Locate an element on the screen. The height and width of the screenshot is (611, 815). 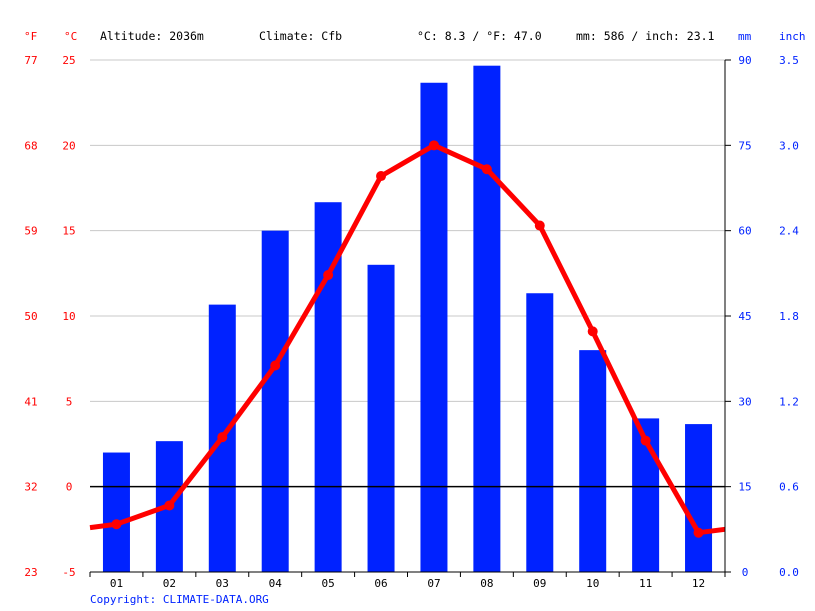
inch-tick-label: 3.5 is located at coordinates (789, 60).